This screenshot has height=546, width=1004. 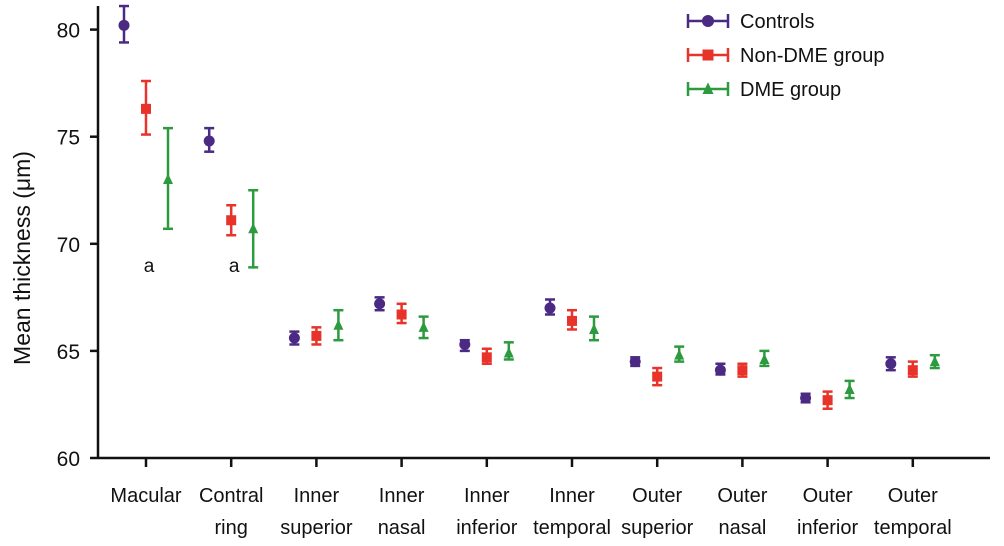 I want to click on legend-label: Non-DME group, so click(x=812, y=56).